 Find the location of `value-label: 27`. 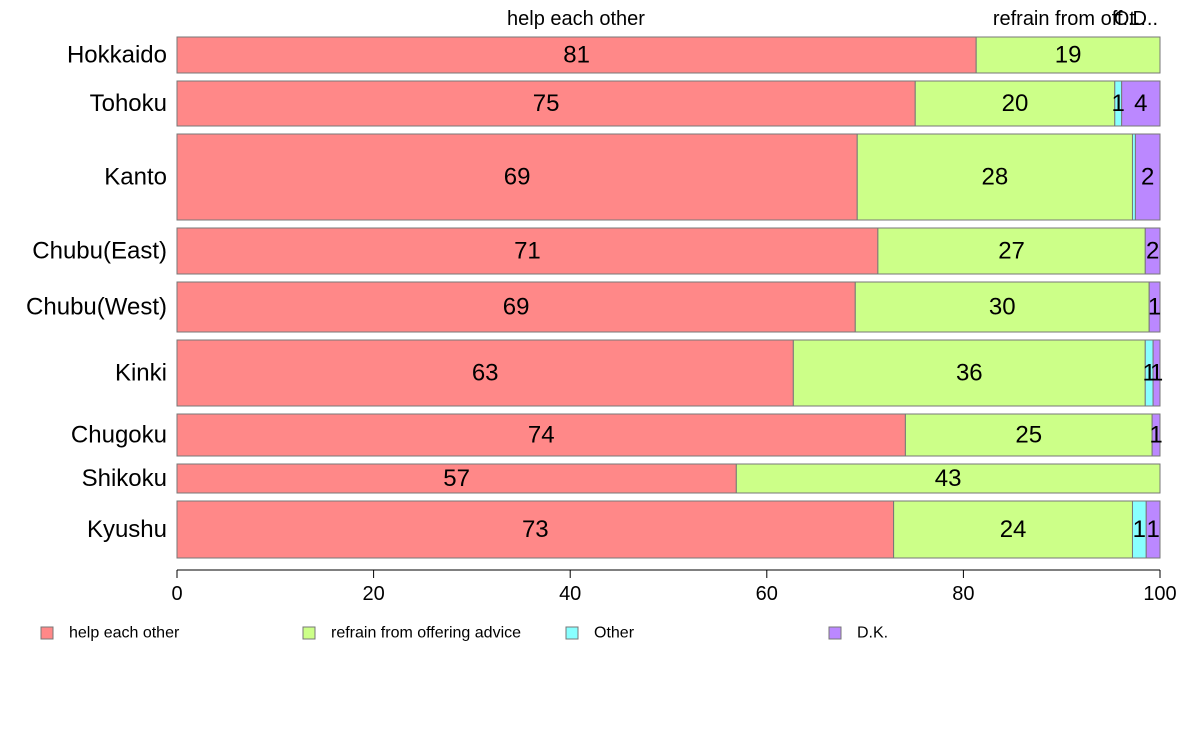

value-label: 27 is located at coordinates (1011, 251).